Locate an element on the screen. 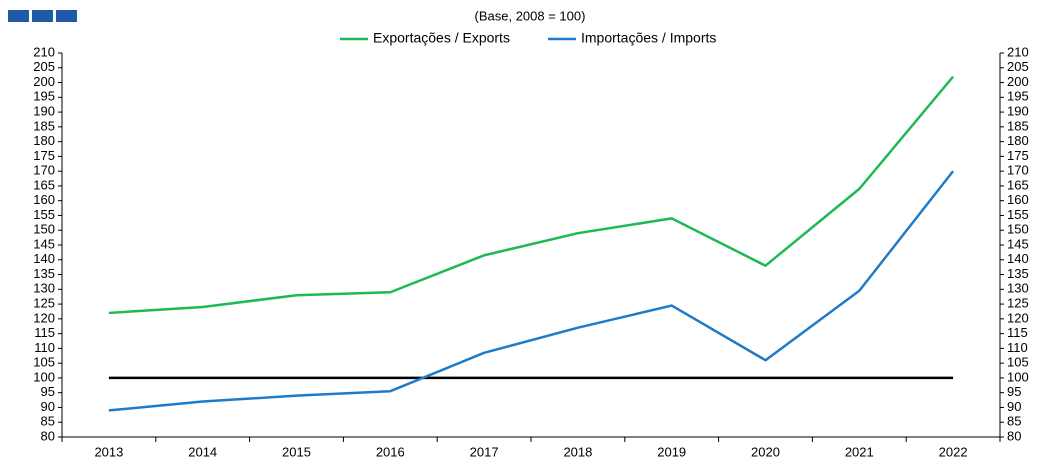 The width and height of the screenshot is (1040, 459). y2-tick-label: 100 is located at coordinates (1018, 376).